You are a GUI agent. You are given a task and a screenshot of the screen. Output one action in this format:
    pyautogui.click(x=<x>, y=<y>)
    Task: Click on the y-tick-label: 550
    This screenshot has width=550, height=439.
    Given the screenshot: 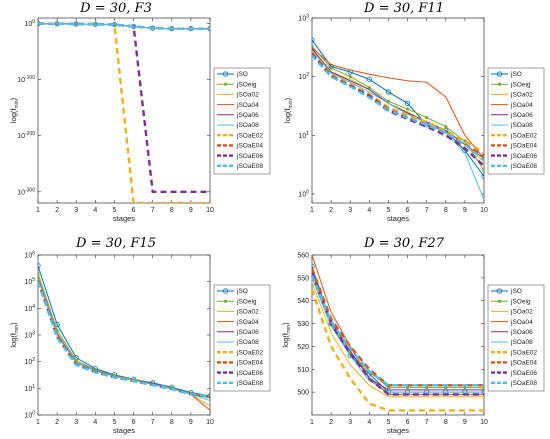 What is the action you would take?
    pyautogui.click(x=303, y=278)
    